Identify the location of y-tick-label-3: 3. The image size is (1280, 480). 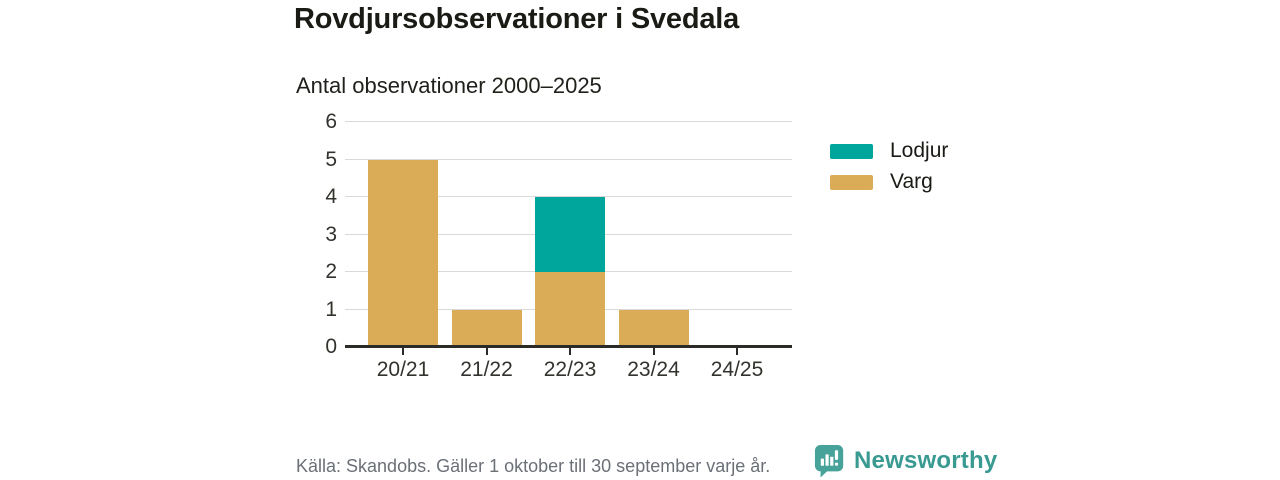
(331, 234).